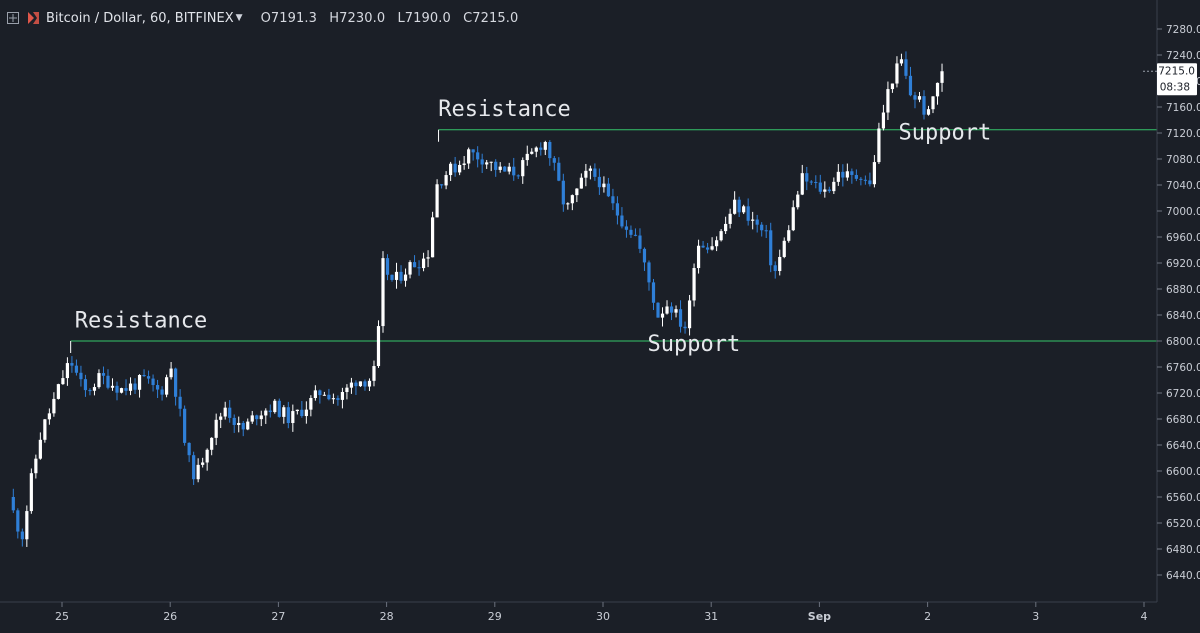 The width and height of the screenshot is (1200, 633). I want to click on price-tick-label: 7240.0, so click(1183, 56).